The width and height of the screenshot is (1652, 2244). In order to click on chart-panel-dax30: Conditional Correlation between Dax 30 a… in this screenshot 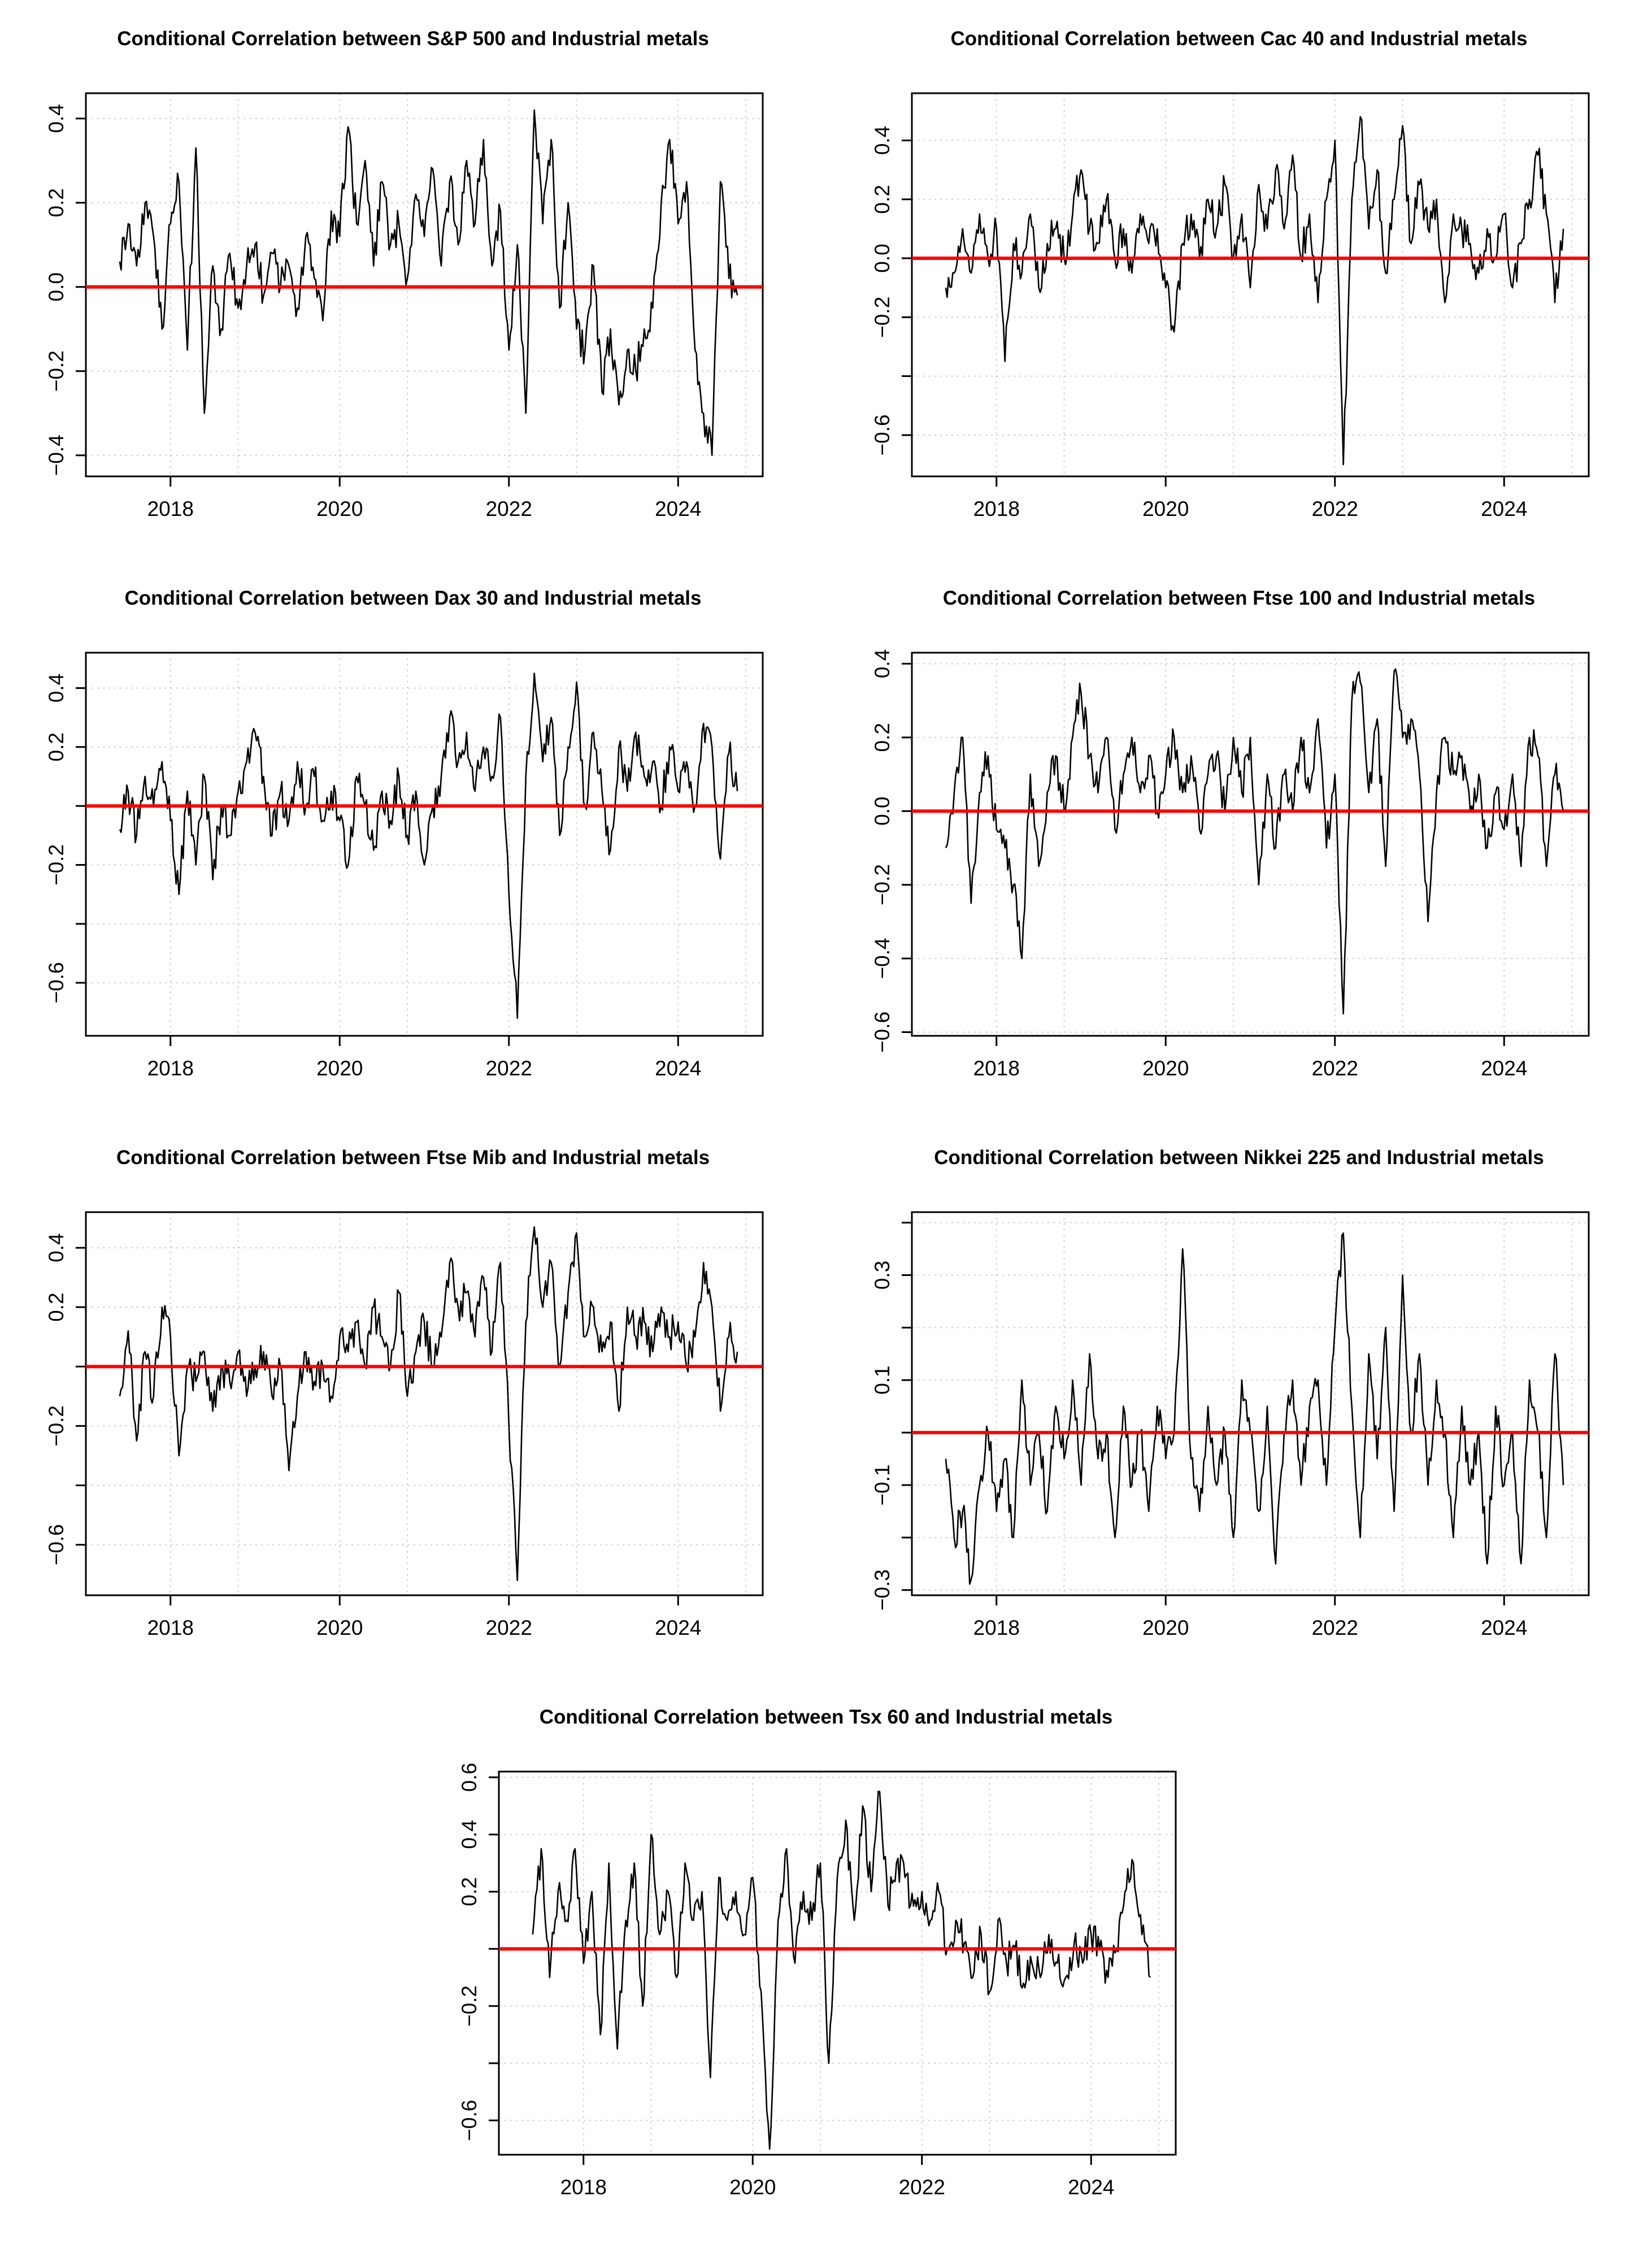, I will do `click(413, 839)`.